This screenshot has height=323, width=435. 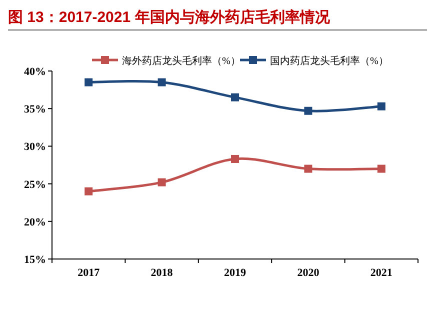 What do you see at coordinates (381, 273) in the screenshot?
I see `x-tick-label: 2021` at bounding box center [381, 273].